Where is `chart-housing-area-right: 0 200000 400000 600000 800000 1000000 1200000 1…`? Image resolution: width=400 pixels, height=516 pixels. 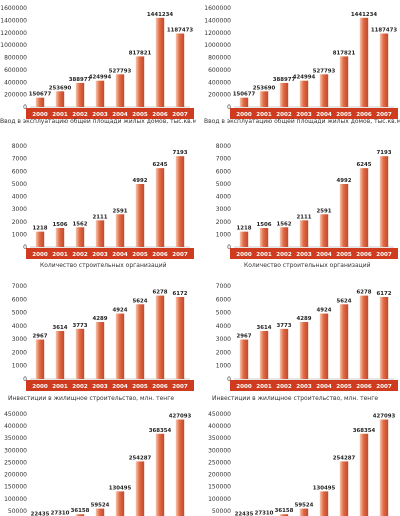 chart-housing-area-right: 0 200000 400000 600000 800000 1000000 1200000 1… is located at coordinates (301, 62).